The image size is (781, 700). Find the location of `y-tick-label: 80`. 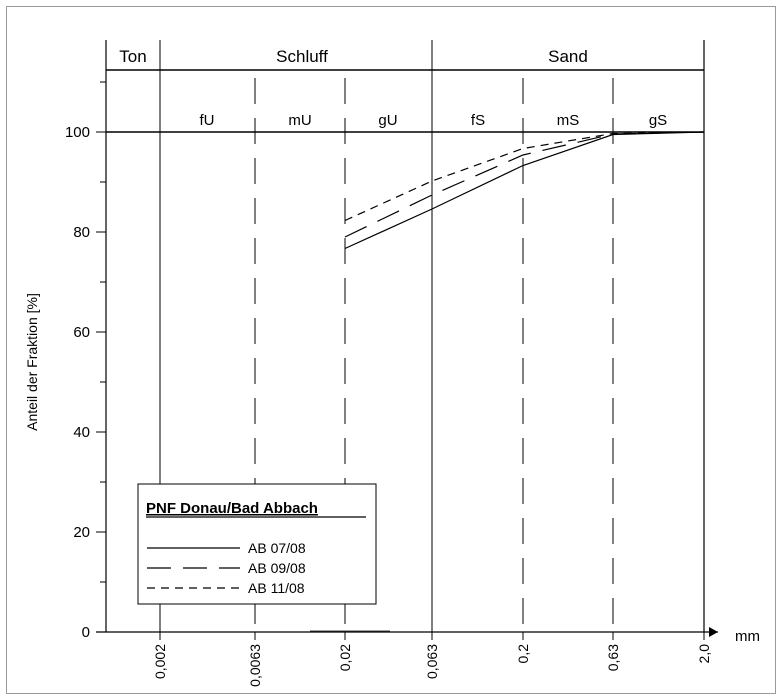

y-tick-label: 80 is located at coordinates (81, 232).